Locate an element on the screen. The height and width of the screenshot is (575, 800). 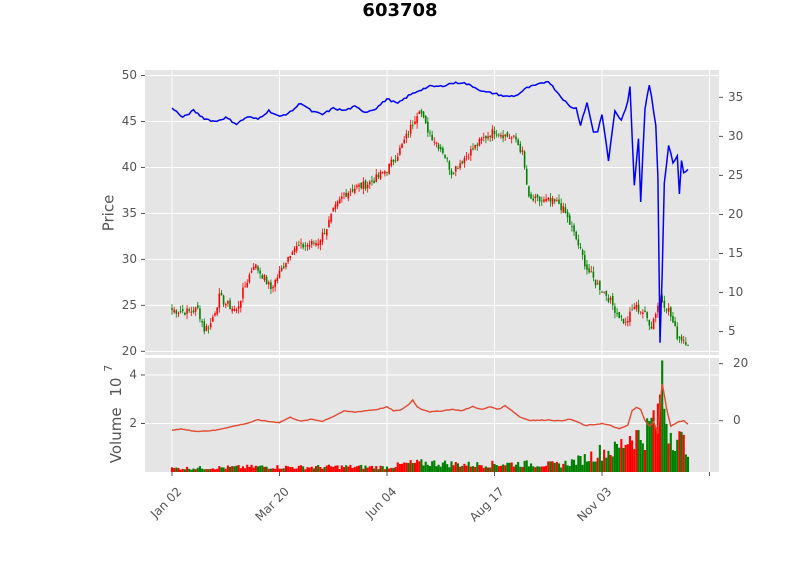
svg-text: Volume 10 7 is located at coordinates (113, 414).